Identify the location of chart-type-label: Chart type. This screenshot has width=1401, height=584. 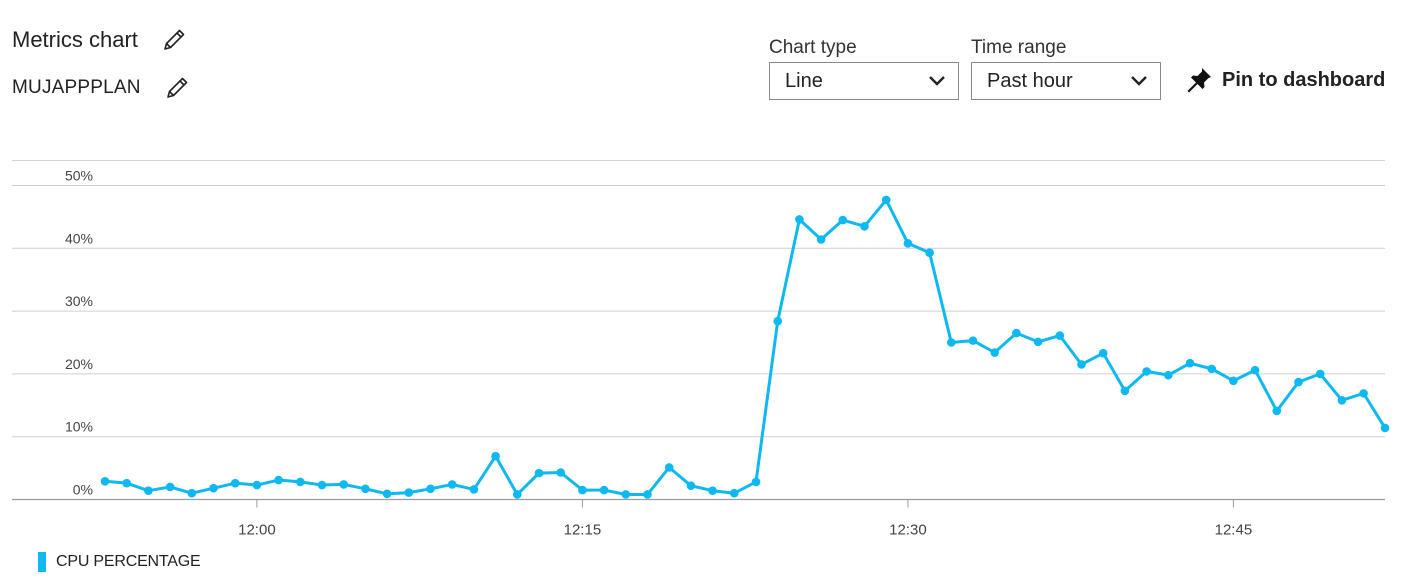
(813, 47).